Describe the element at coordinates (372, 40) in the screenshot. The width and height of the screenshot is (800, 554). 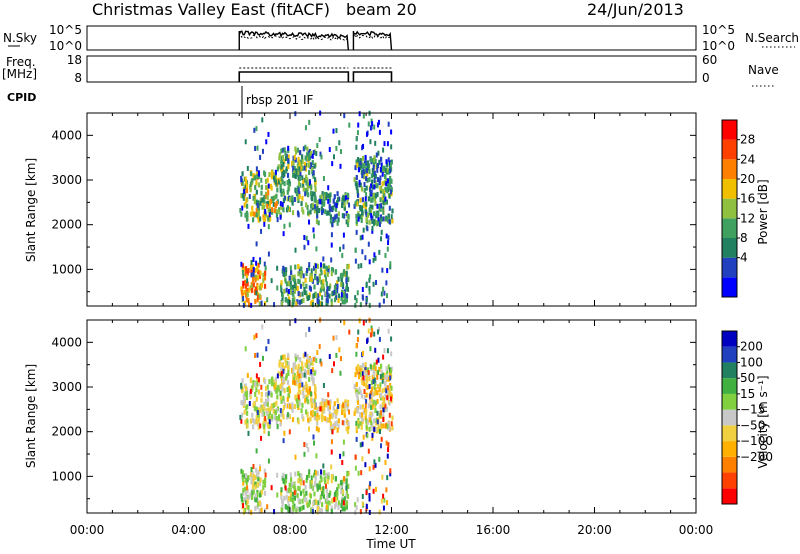
I see `nsky-trace` at that location.